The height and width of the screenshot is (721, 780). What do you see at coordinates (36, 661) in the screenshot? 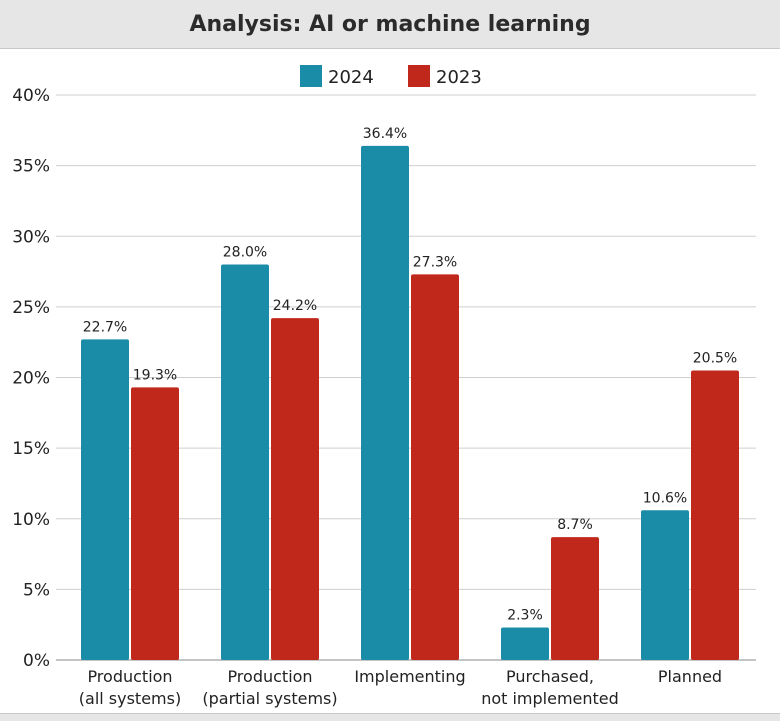
I see `y-tick-label: 0%` at bounding box center [36, 661].